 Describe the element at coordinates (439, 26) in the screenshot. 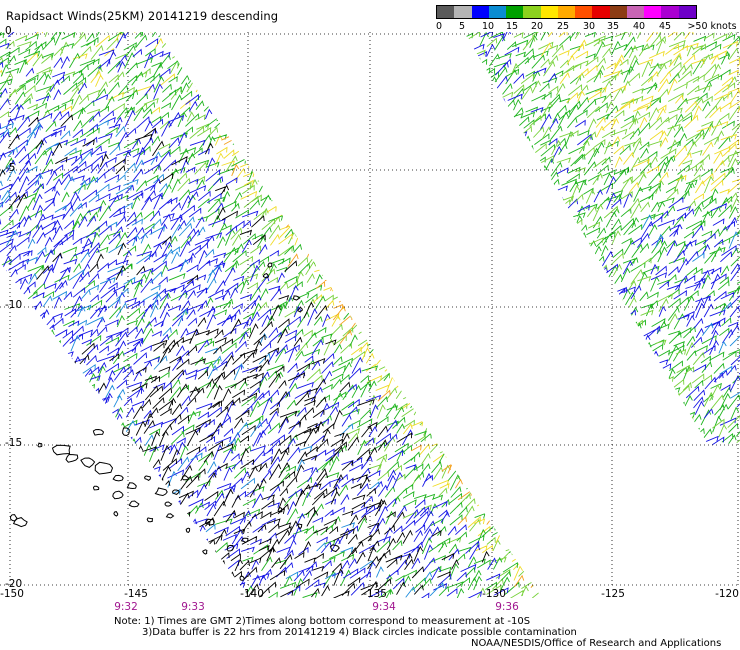

I see `legend-tick-0: 0` at that location.